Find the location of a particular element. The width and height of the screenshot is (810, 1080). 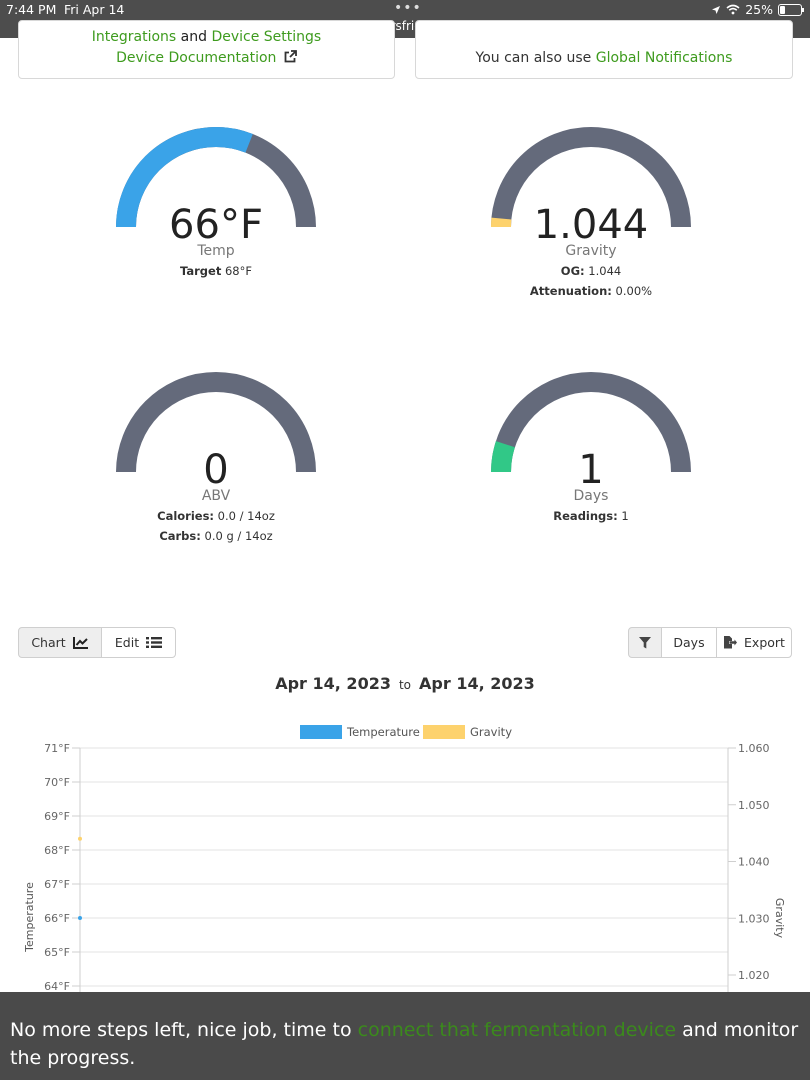

y-tick-label: 66°F is located at coordinates (57, 918).